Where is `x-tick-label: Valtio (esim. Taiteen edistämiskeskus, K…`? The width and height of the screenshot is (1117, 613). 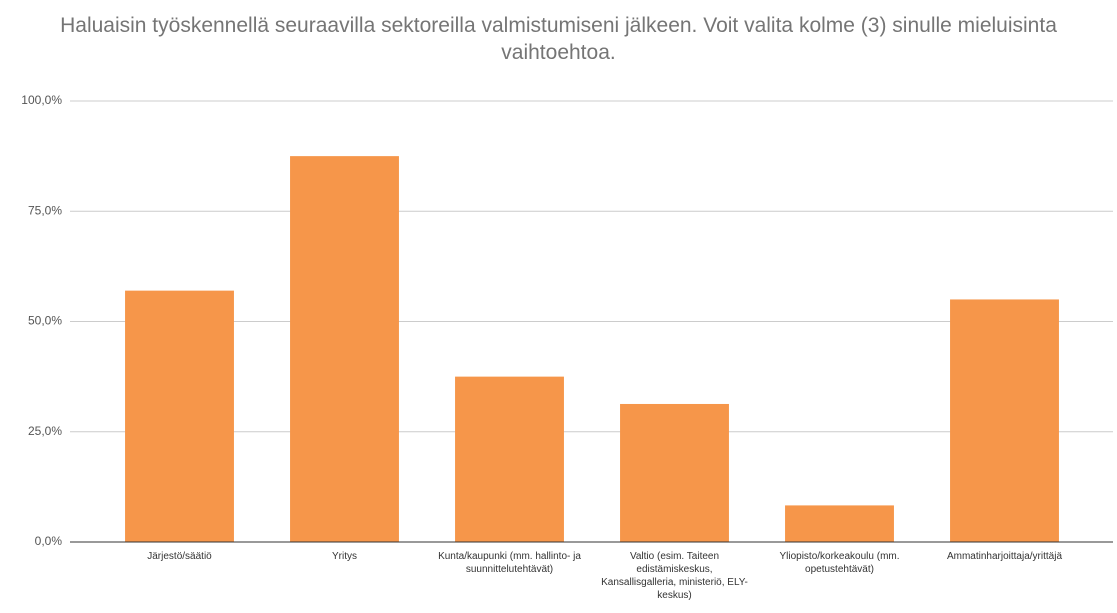 x-tick-label: Valtio (esim. Taiteen edistämiskeskus, K… is located at coordinates (674, 576).